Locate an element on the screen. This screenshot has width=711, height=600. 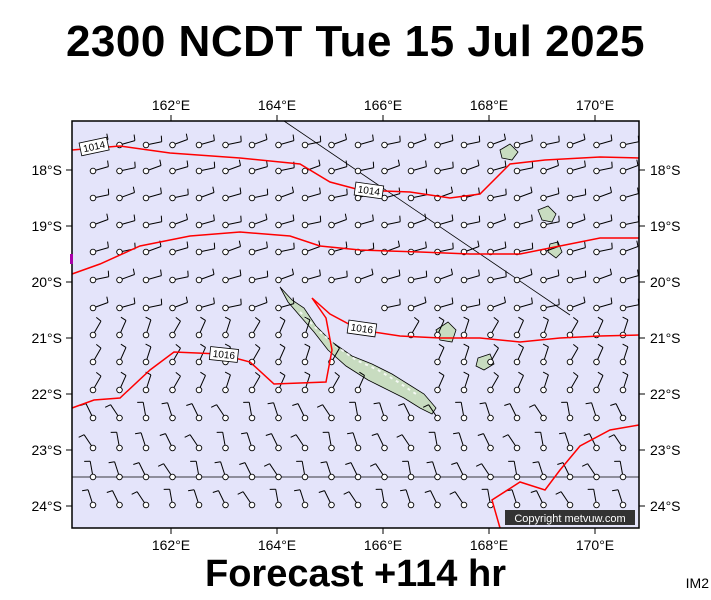
lat-label-left-21: 21°S is located at coordinates (46, 338).